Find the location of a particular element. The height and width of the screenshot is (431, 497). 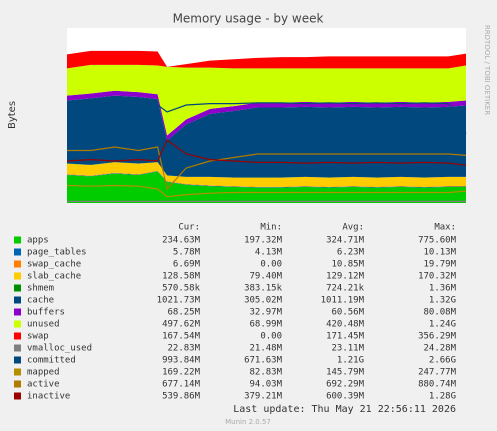

legend-stat: 1.24G is located at coordinates (442, 325).